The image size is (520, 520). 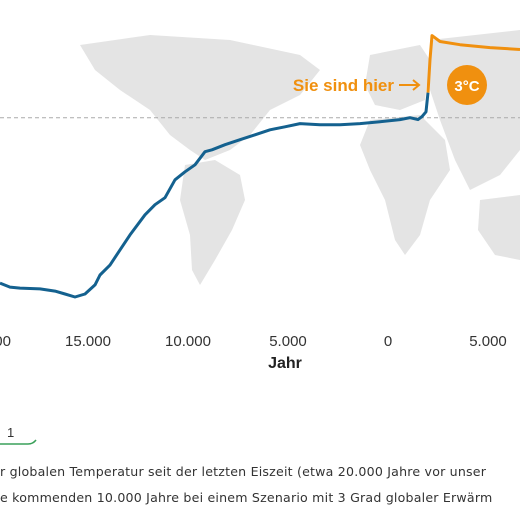 I want to click on x-tick-label: 15.000, so click(x=88, y=341).